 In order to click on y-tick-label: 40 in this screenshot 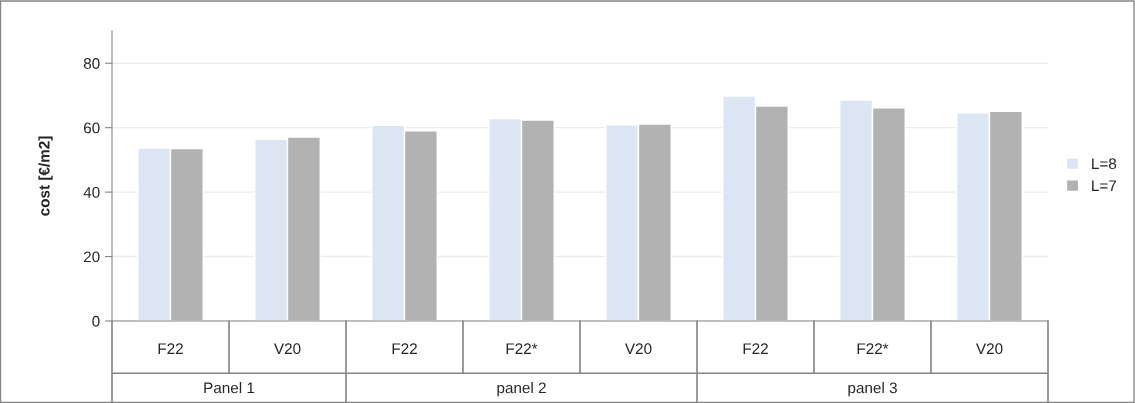, I will do `click(91, 192)`.